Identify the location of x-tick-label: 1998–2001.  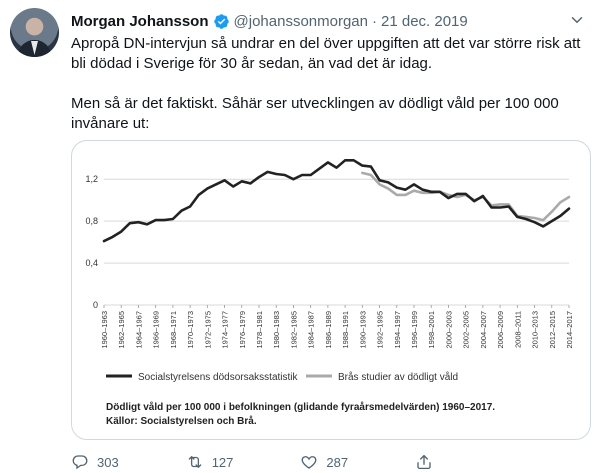
(431, 330).